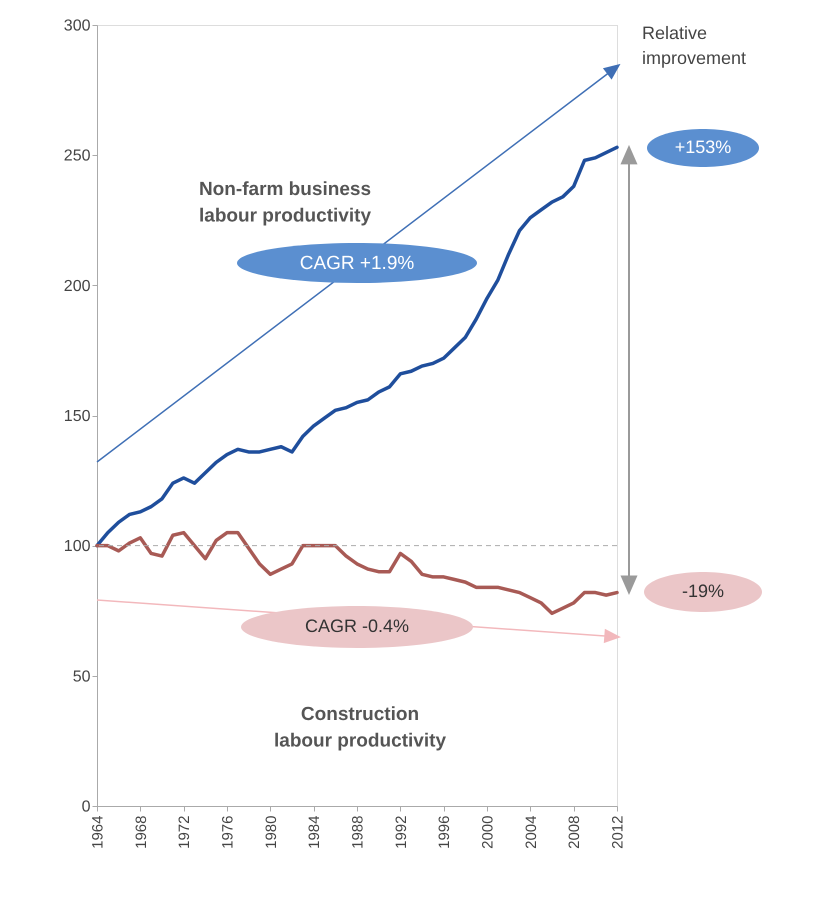 The width and height of the screenshot is (815, 901). I want to click on x-tick-label: 1968, so click(141, 832).